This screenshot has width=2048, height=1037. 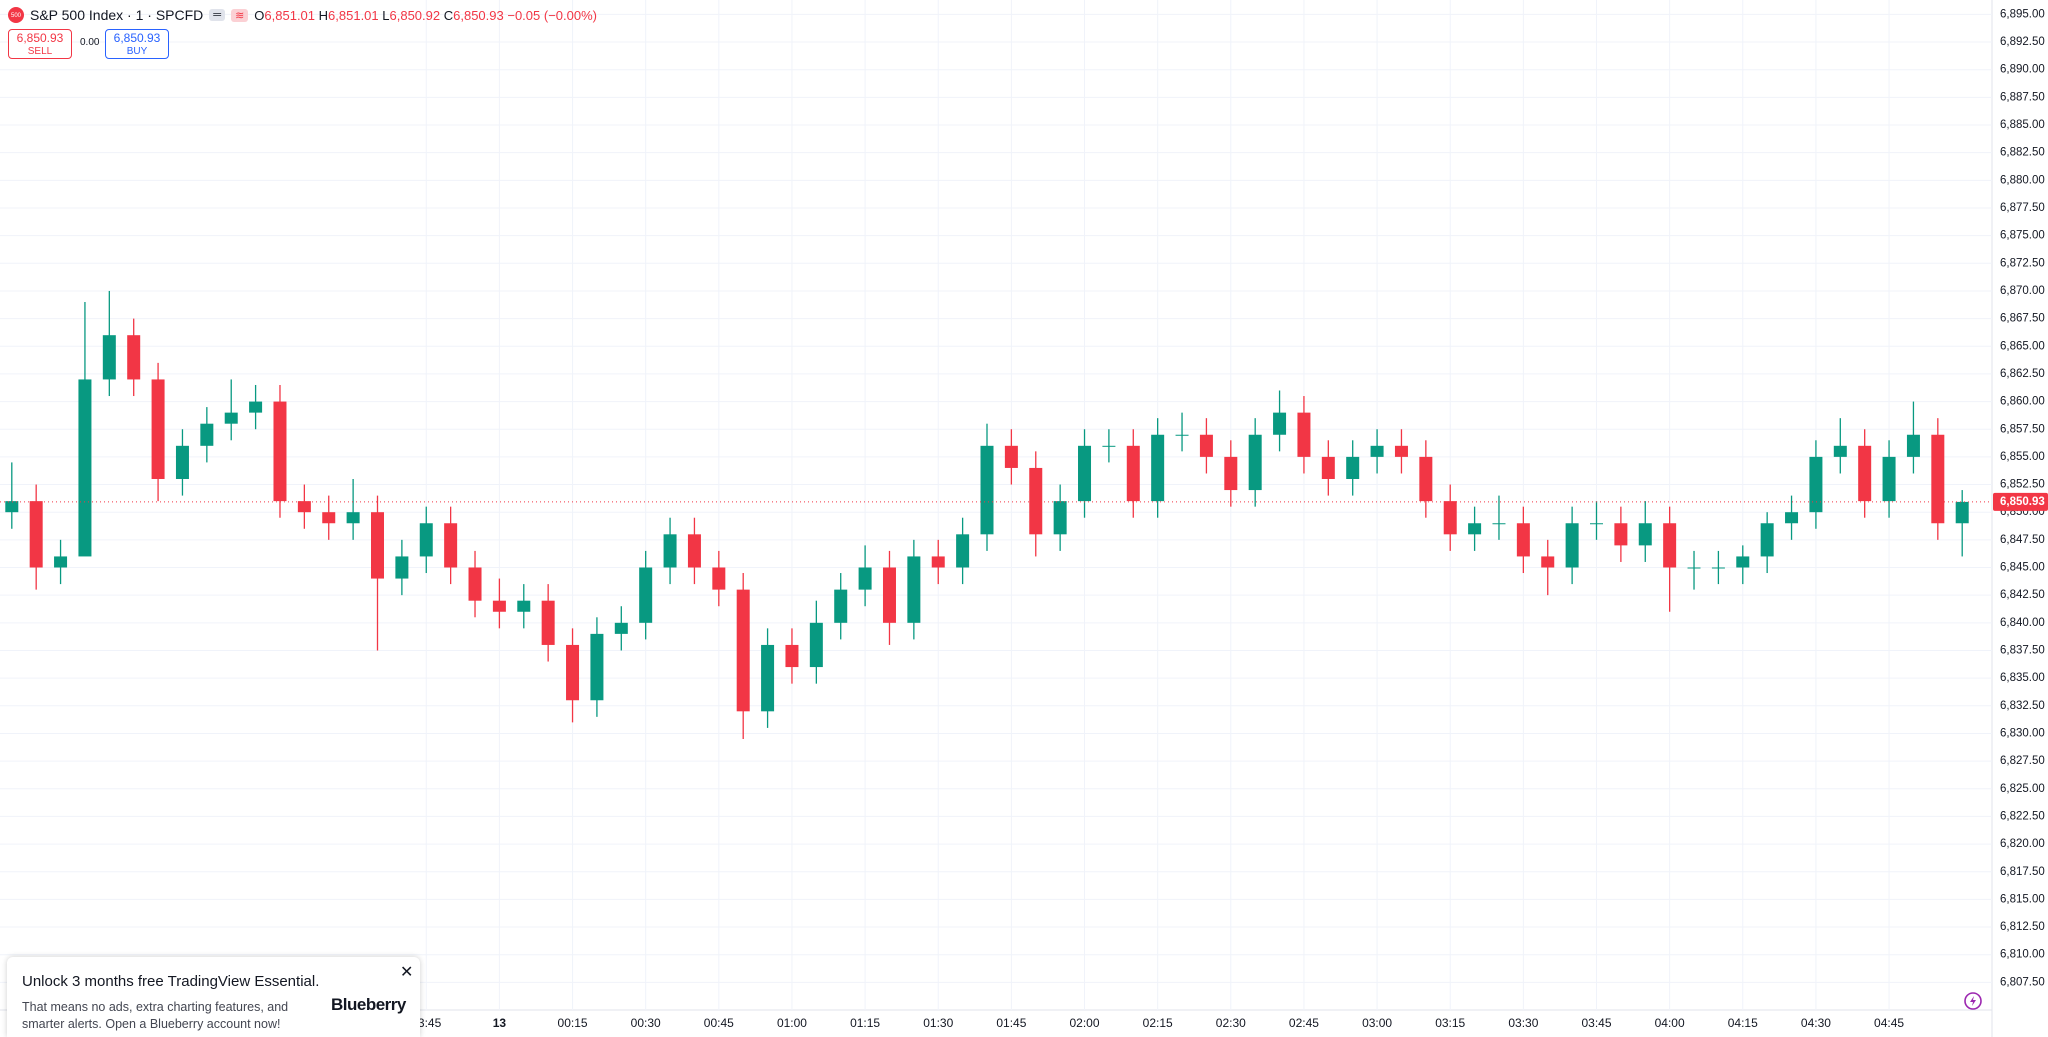 I want to click on last-price-tag, so click(x=2020, y=501).